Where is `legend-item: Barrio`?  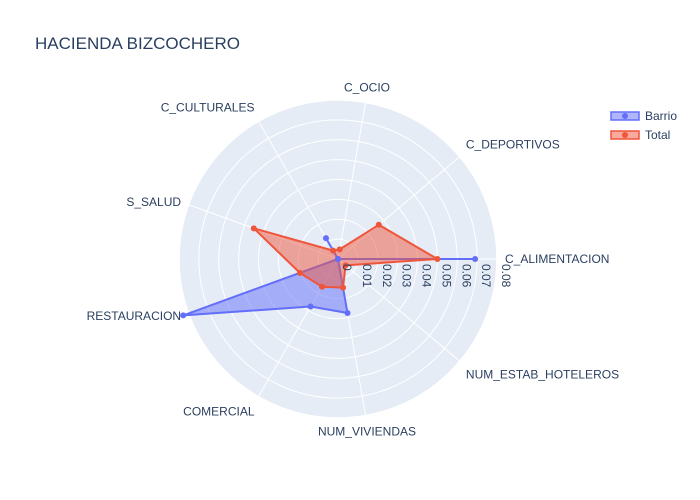
legend-item: Barrio is located at coordinates (643, 115).